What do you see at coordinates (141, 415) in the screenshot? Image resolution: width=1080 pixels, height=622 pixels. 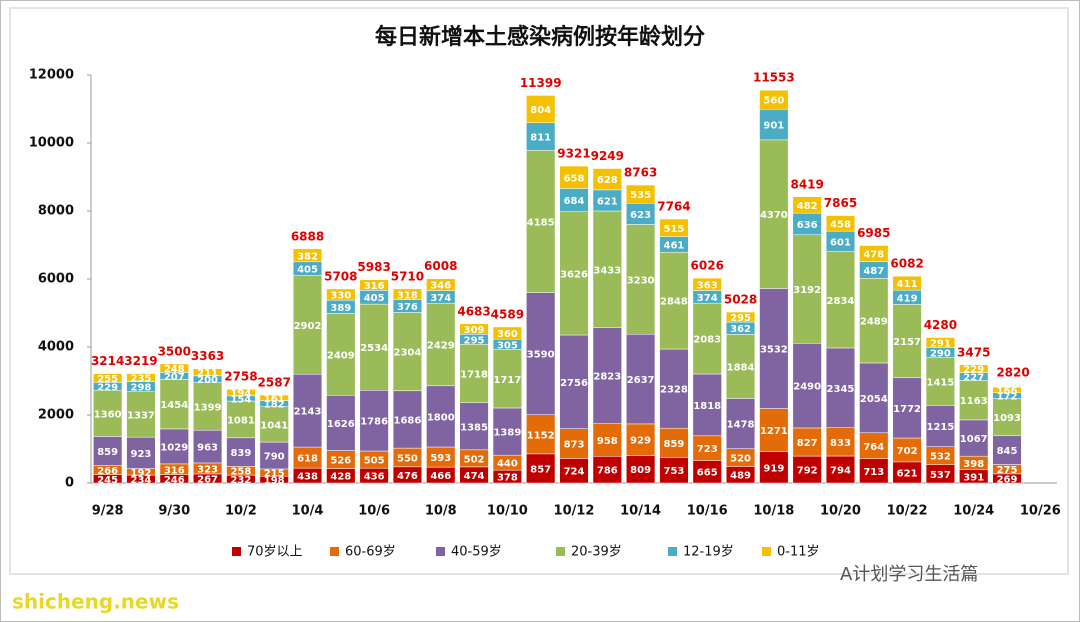 I see `value-label: 1337` at bounding box center [141, 415].